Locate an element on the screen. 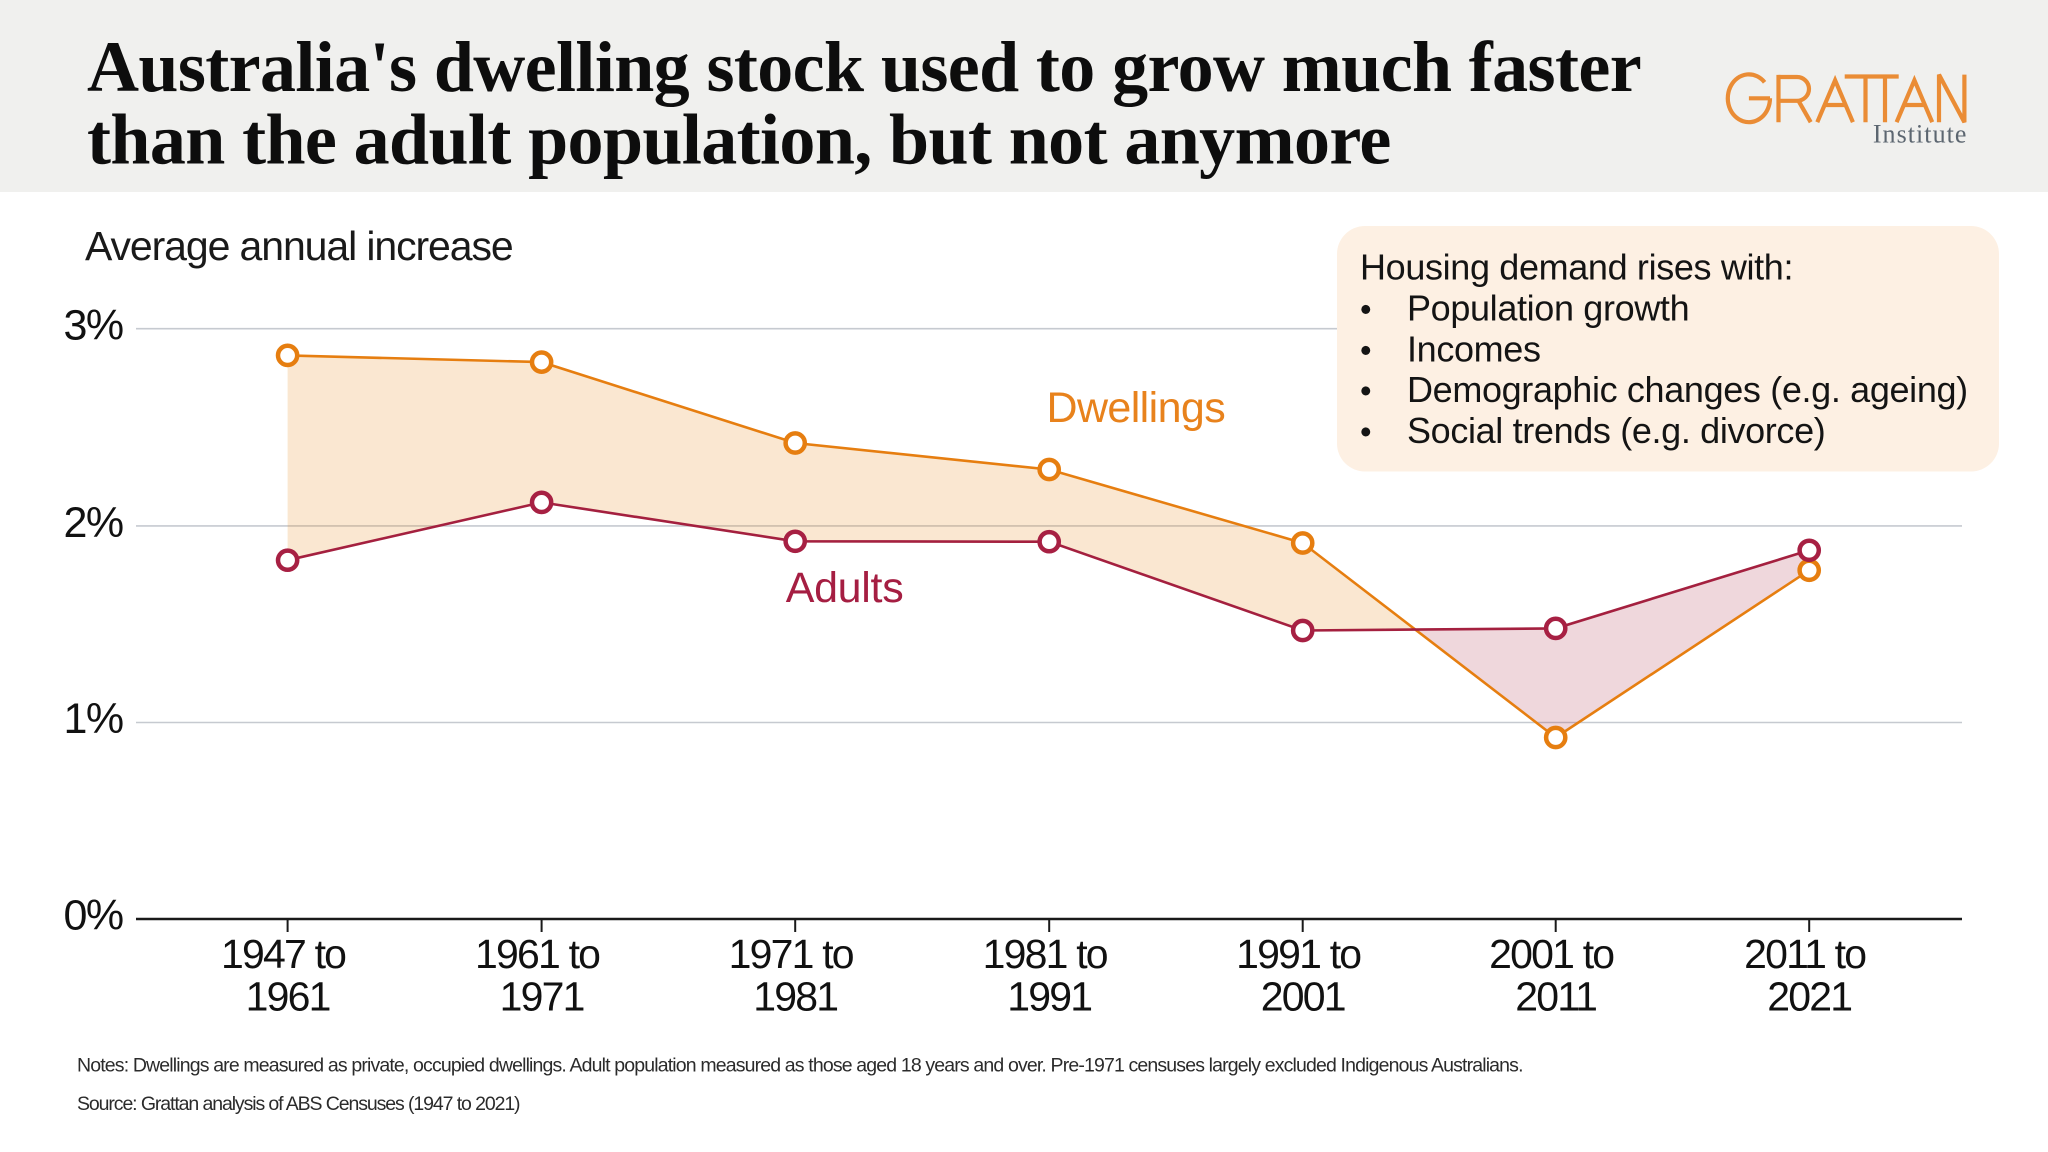 The width and height of the screenshot is (2048, 1152). svg-text: 1991 is located at coordinates (1049, 997).